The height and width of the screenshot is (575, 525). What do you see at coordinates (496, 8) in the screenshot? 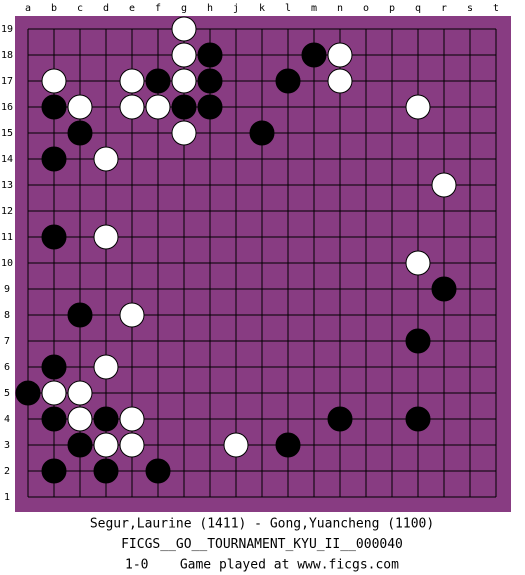
I see `column-label: t` at bounding box center [496, 8].